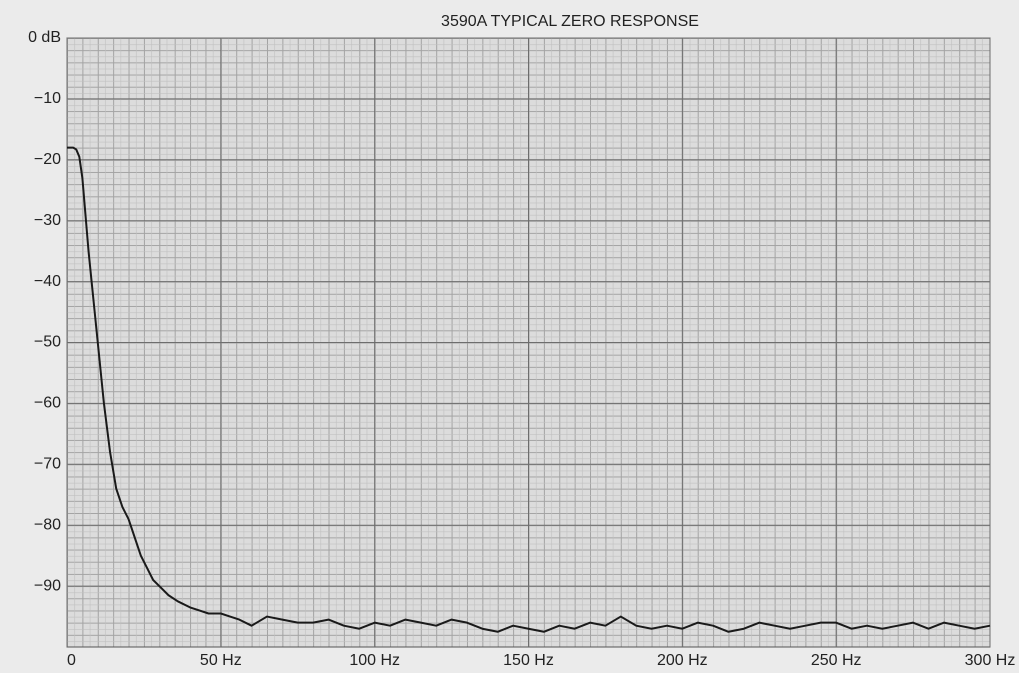 The height and width of the screenshot is (673, 1019). What do you see at coordinates (47, 220) in the screenshot?
I see `y-tick-label: −30` at bounding box center [47, 220].